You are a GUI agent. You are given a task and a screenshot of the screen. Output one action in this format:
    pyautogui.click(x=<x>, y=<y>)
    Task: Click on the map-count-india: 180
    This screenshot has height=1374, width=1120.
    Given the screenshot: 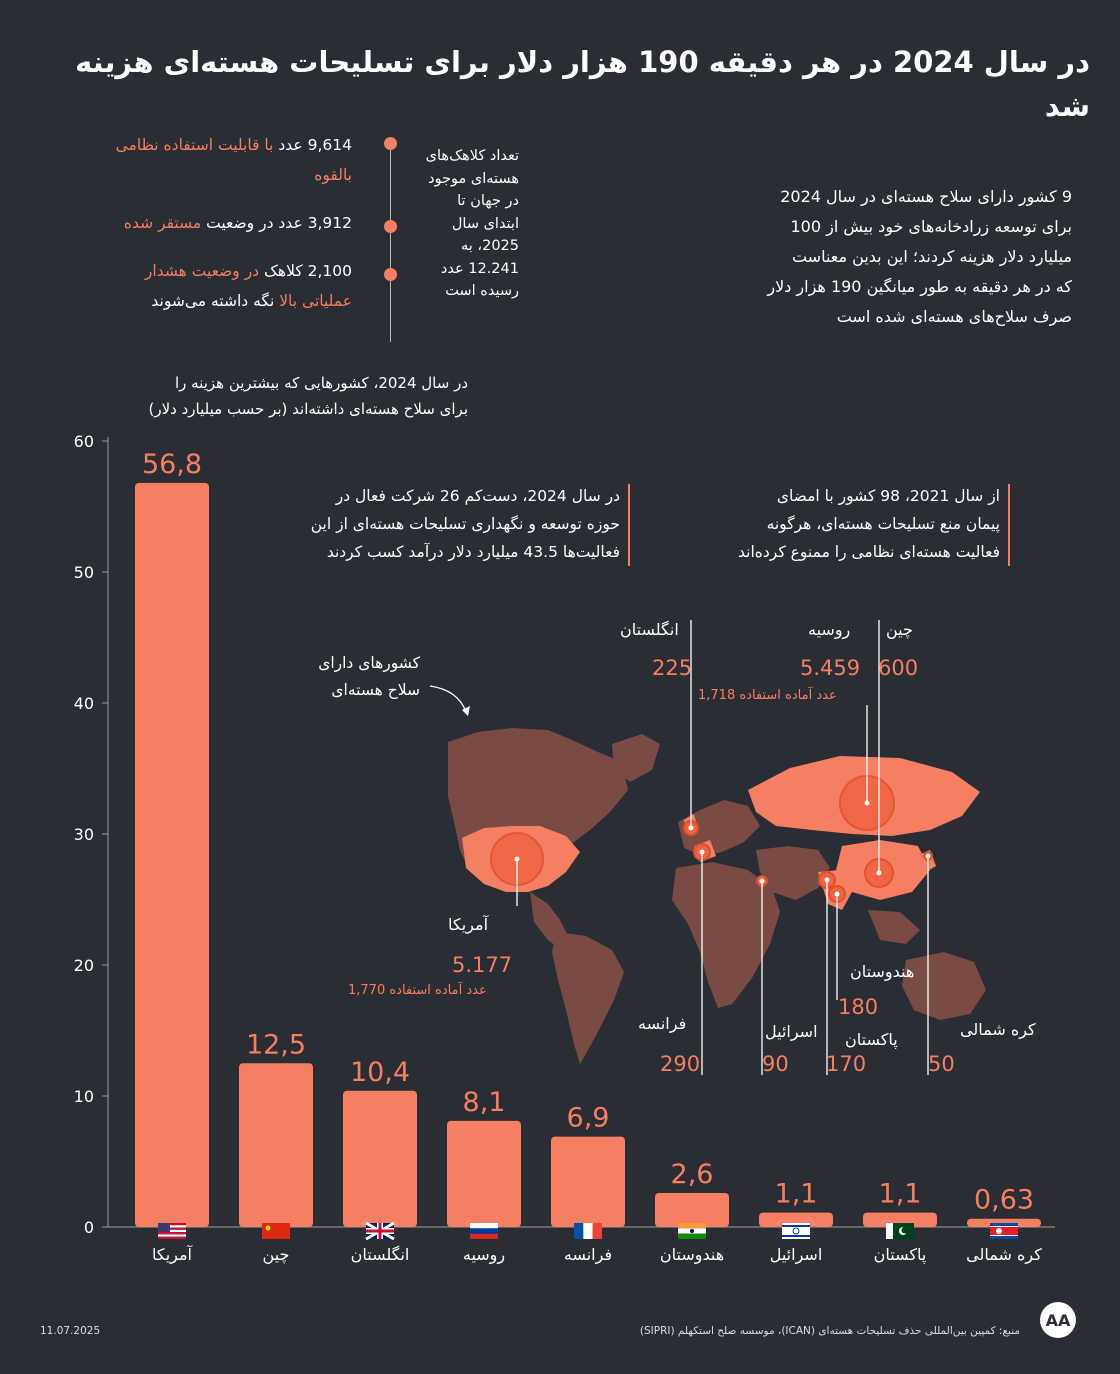 What is the action you would take?
    pyautogui.click(x=858, y=1007)
    